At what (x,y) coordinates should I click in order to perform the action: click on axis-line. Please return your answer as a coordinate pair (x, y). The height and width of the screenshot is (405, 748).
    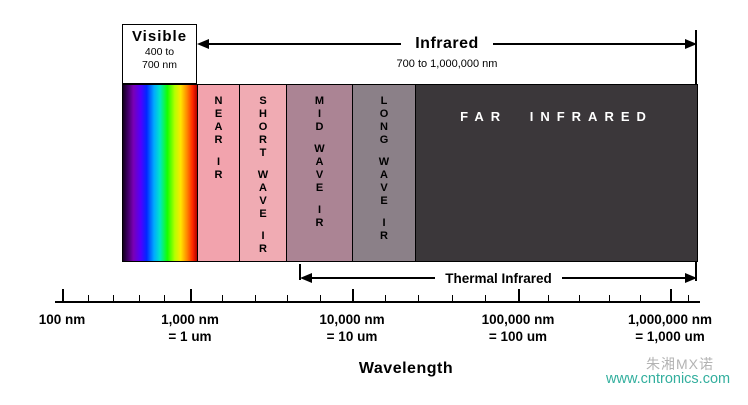
    Looking at the image, I should click on (377, 302).